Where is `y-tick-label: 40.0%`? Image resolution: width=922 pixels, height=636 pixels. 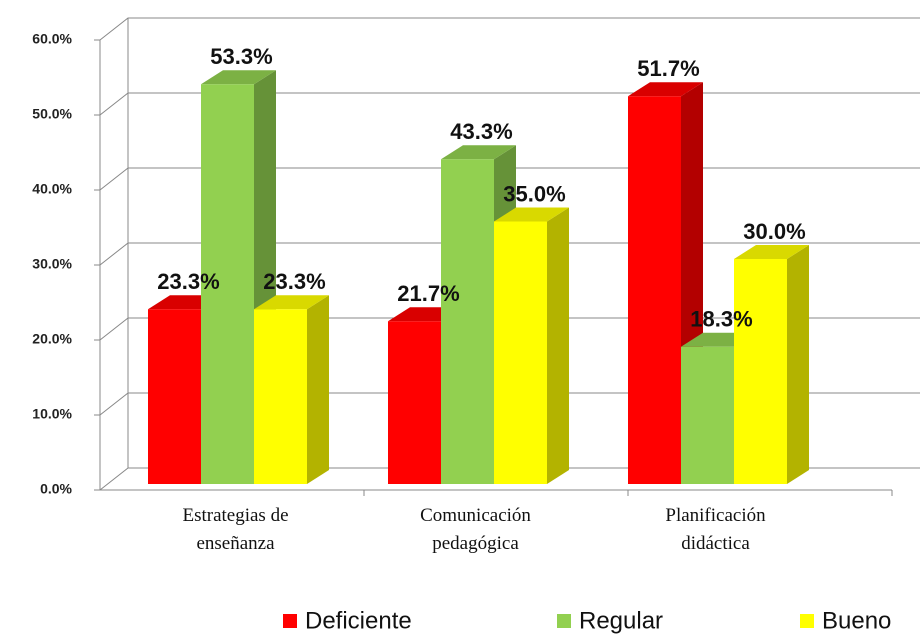 y-tick-label: 40.0% is located at coordinates (52, 189).